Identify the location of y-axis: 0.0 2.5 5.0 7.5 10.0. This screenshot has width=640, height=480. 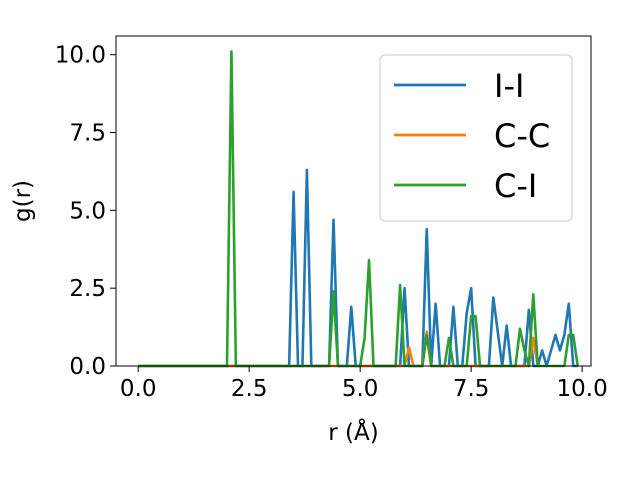
(85, 211).